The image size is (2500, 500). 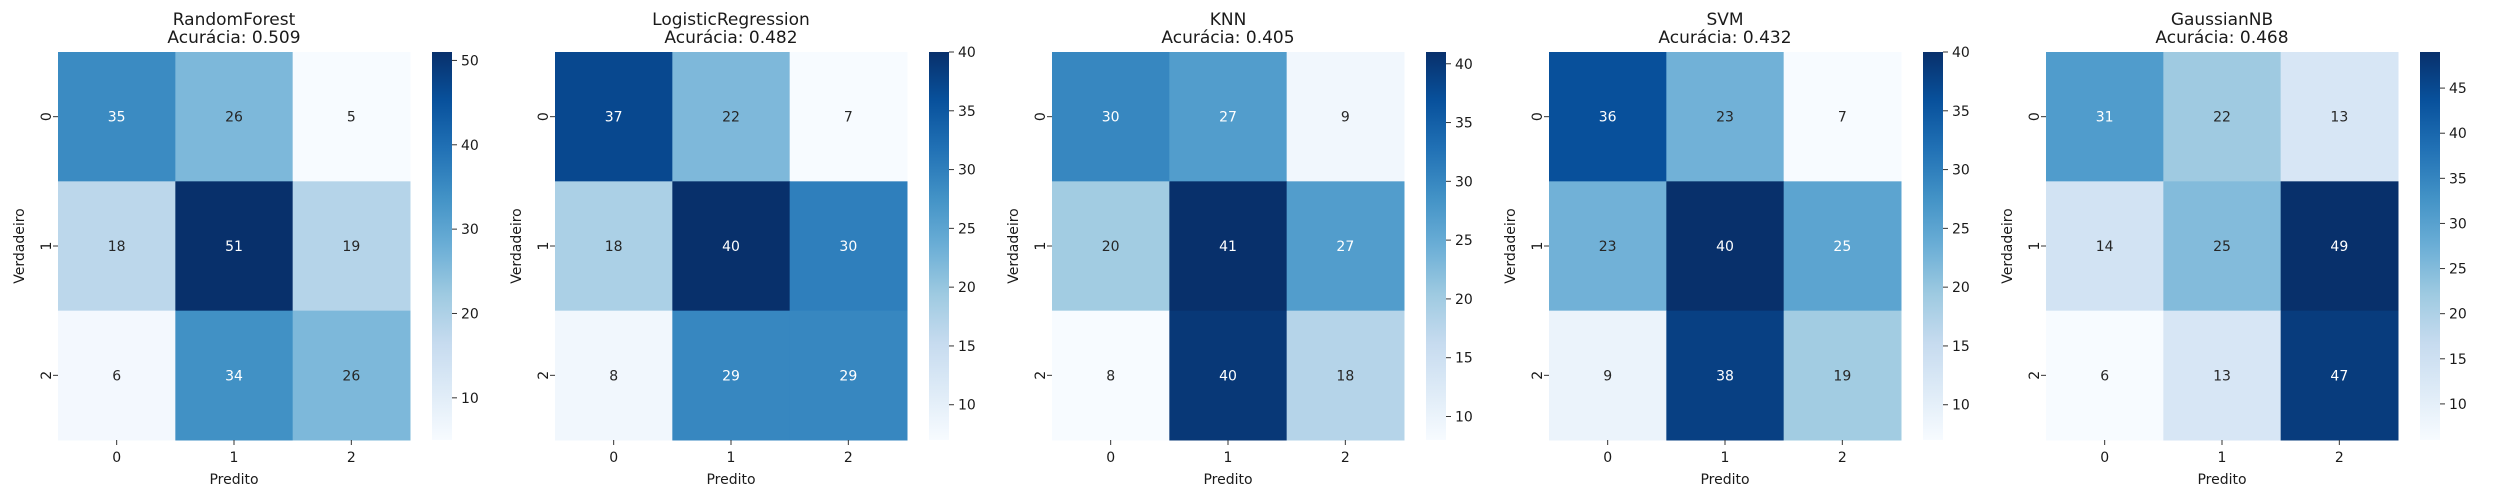 I want to click on cell-value-label: 35, so click(x=117, y=118).